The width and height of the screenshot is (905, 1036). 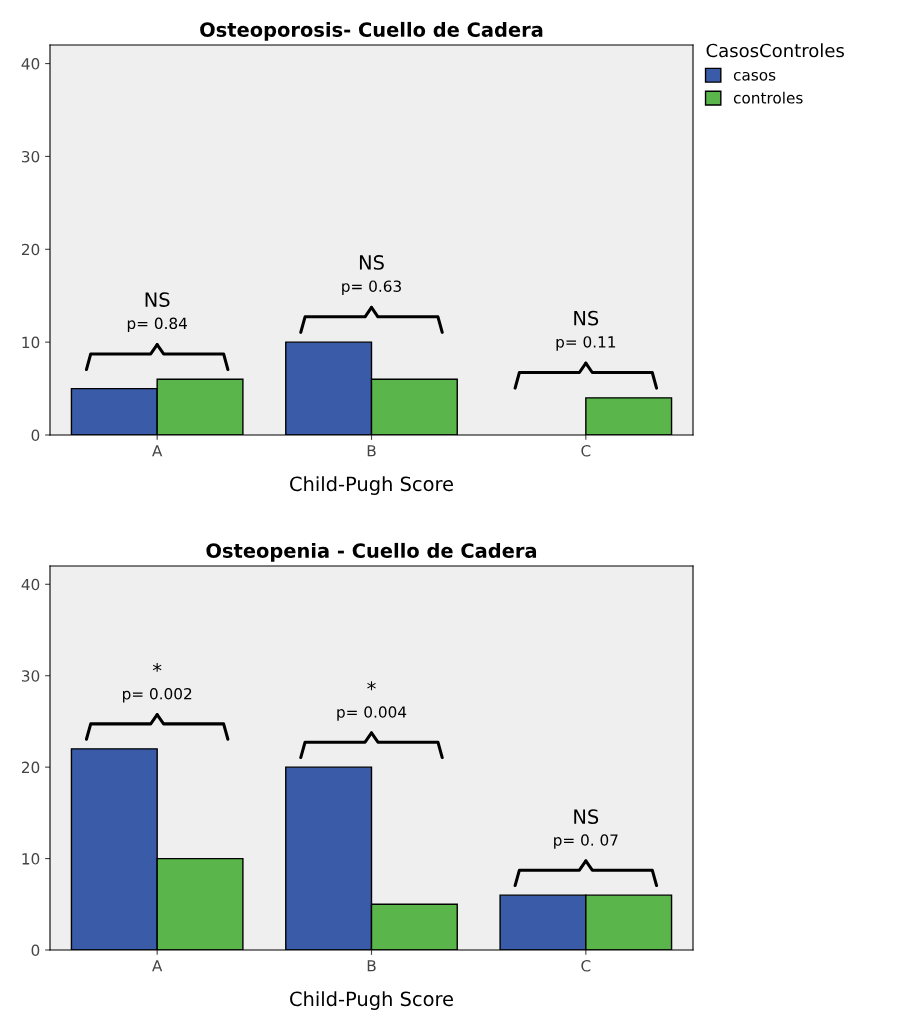 What do you see at coordinates (157, 695) in the screenshot?
I see `annotation: p= 0.002` at bounding box center [157, 695].